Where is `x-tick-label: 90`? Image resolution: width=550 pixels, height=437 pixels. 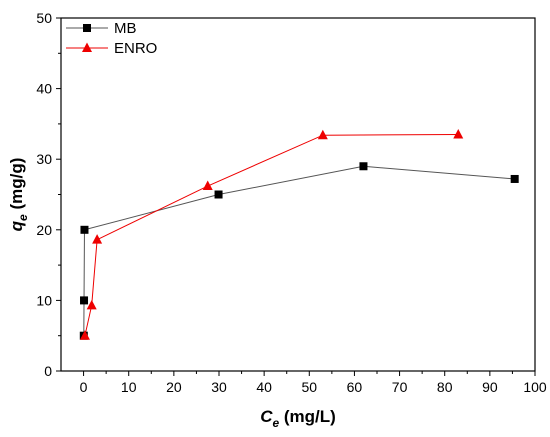 x-tick-label: 90 is located at coordinates (490, 387).